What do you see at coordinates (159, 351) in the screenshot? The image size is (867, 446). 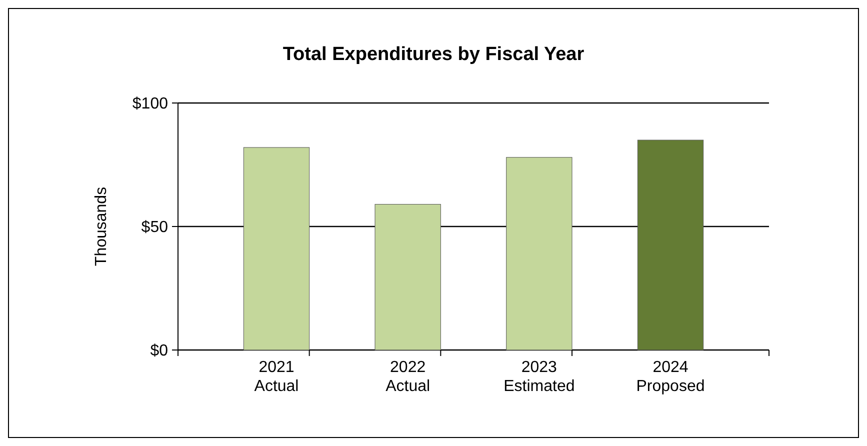 I see `y-tick-label: $0` at bounding box center [159, 351].